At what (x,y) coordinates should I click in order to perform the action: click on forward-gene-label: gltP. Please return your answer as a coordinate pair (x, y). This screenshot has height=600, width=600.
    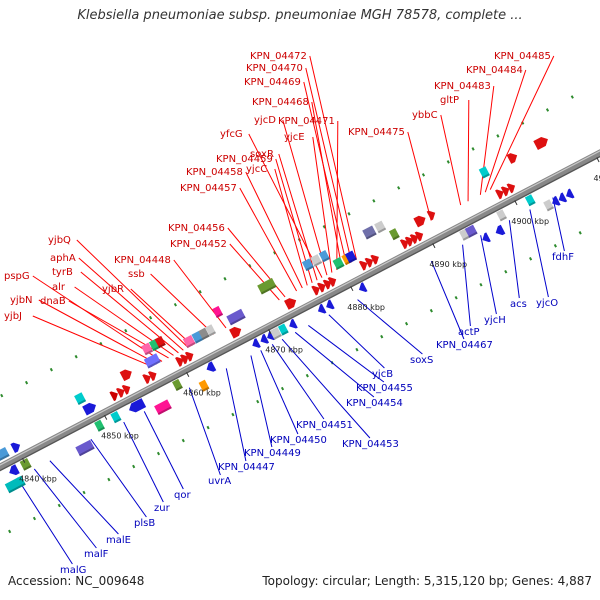
    Looking at the image, I should click on (449, 100).